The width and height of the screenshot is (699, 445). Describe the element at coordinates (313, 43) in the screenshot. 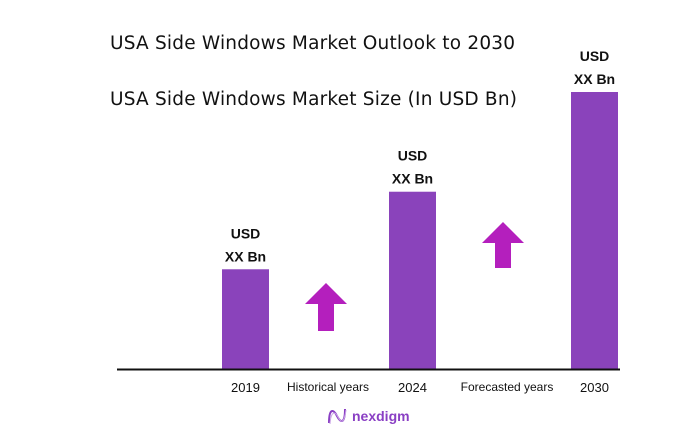

I see `chart-title: USA Side Windows Market Outlook to 2030` at that location.